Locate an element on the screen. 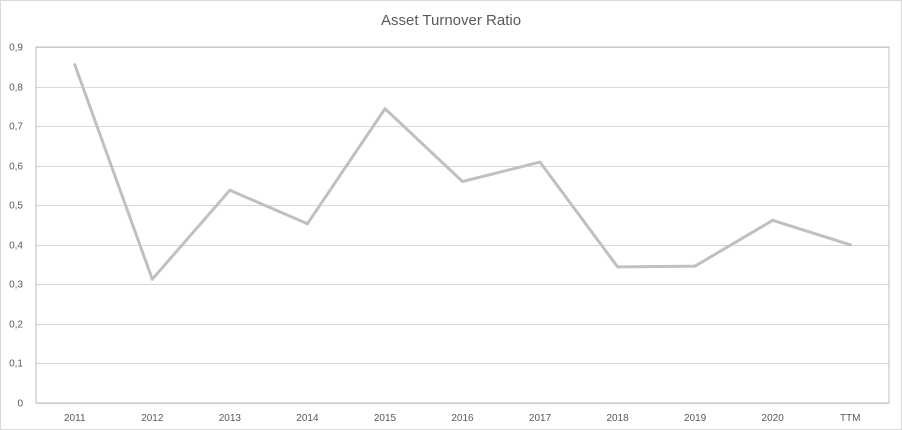 Image resolution: width=902 pixels, height=430 pixels. y-tick-label: 0,7 is located at coordinates (16, 127).